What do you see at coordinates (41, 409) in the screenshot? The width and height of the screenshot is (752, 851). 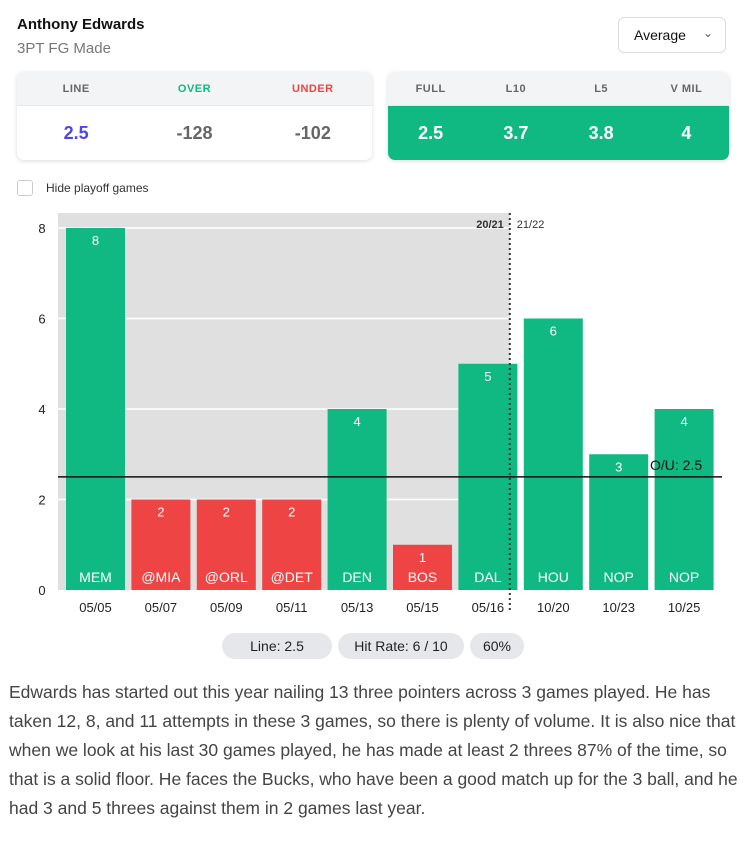 I see `y-tick-label: 4` at bounding box center [41, 409].